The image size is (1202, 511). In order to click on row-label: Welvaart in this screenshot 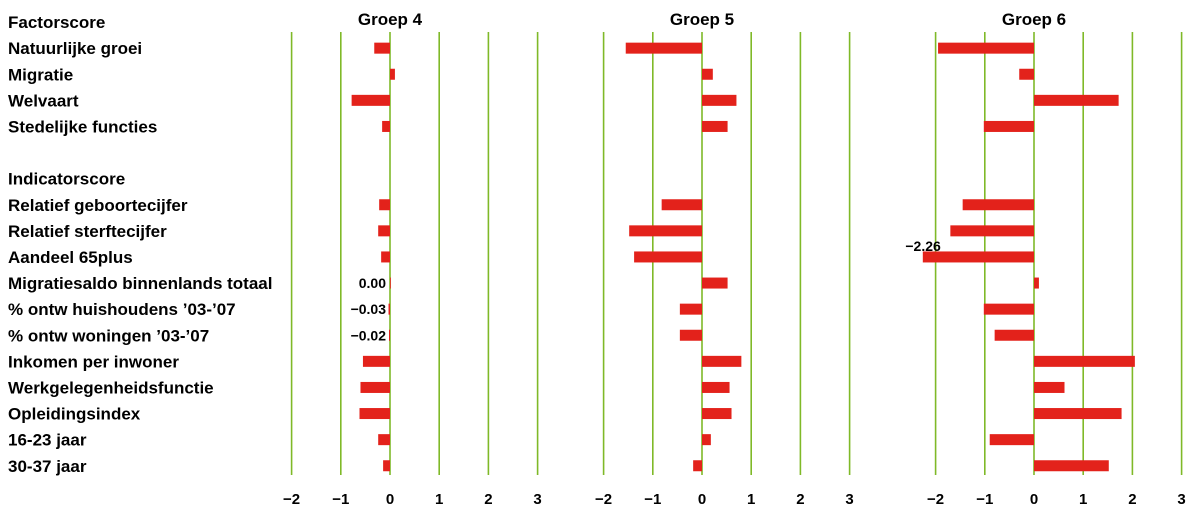, I will do `click(43, 100)`.